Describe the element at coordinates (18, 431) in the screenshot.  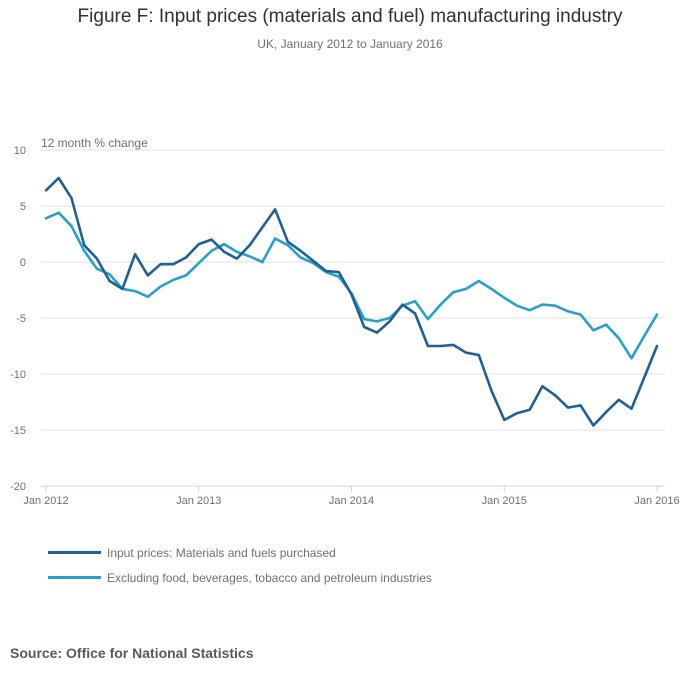
I see `y-tick-label: -15` at that location.